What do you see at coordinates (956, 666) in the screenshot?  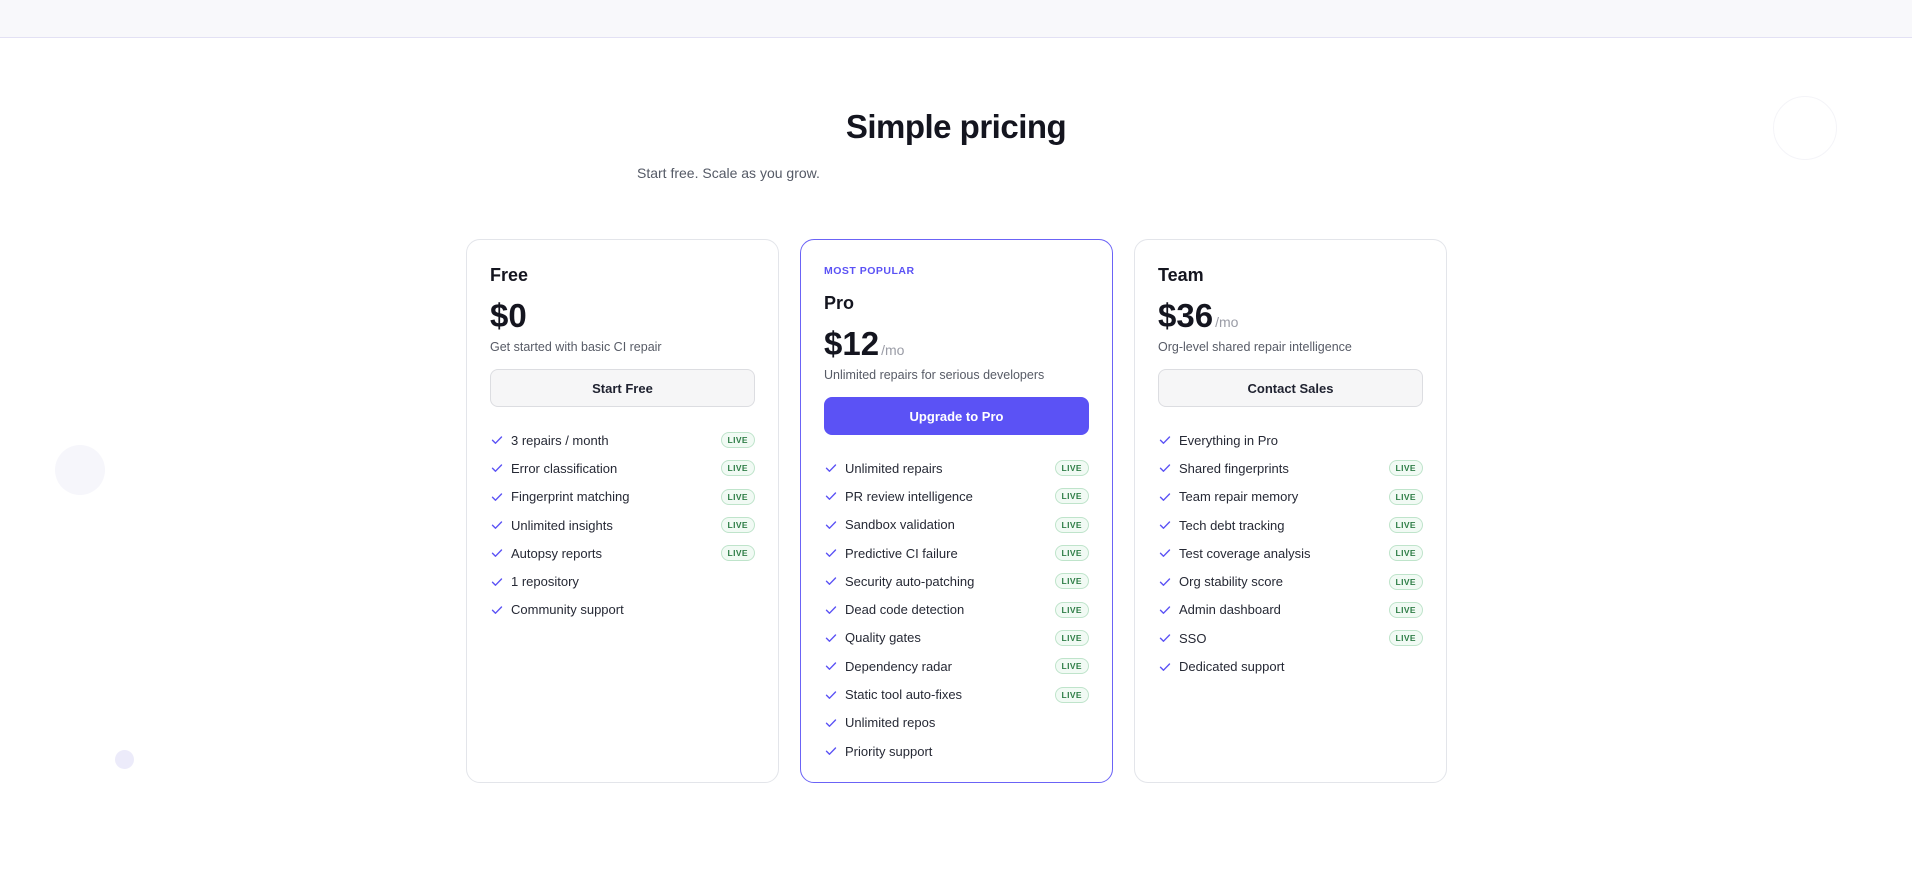 I see `feature: Dependency radar LIVE` at bounding box center [956, 666].